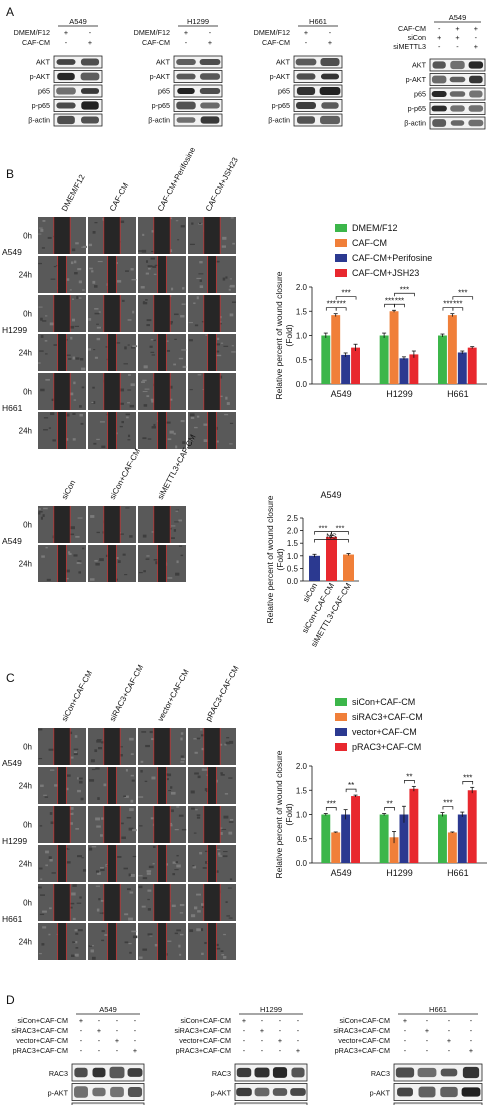  What do you see at coordinates (12, 919) in the screenshot?
I see `panelC-cell-label: H661` at bounding box center [12, 919].